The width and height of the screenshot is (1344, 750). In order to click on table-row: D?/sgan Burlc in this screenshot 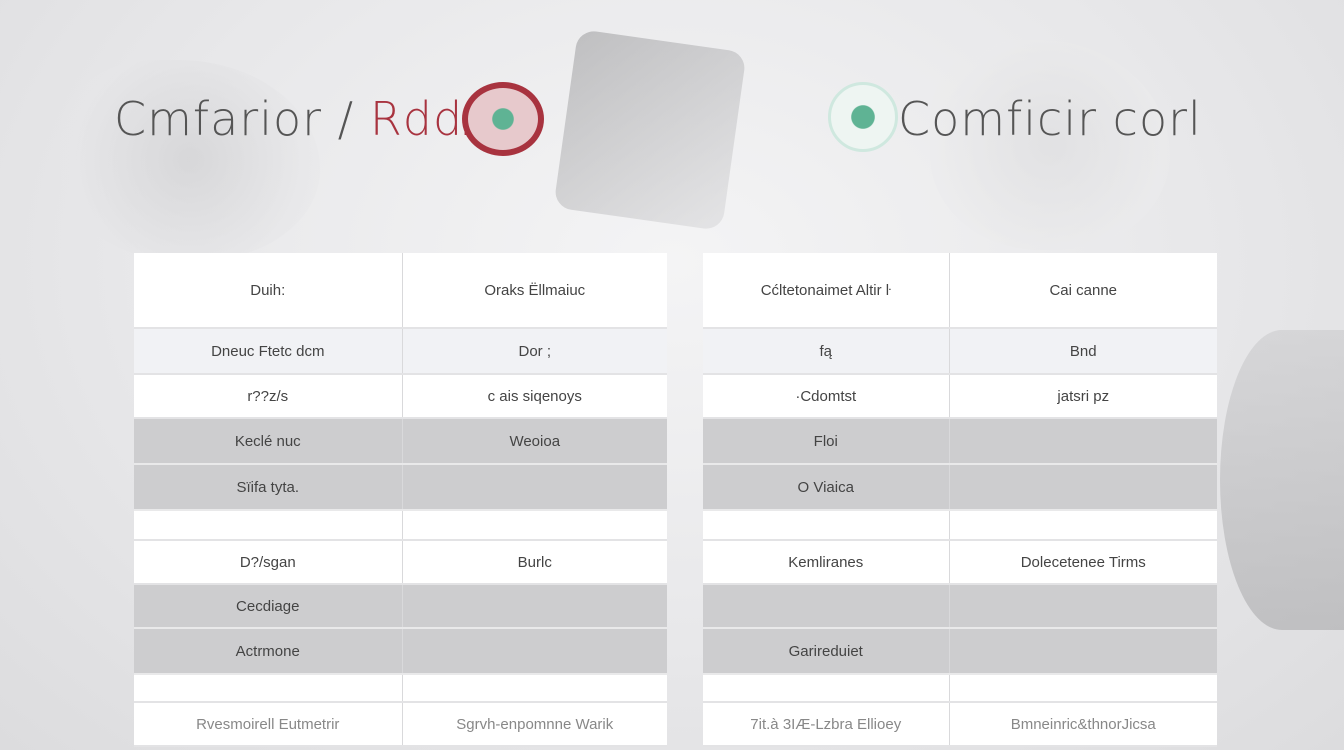, I will do `click(400, 562)`.